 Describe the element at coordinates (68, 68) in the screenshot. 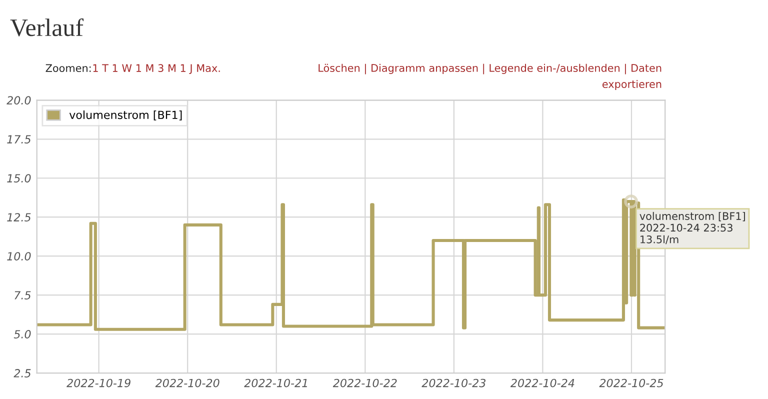

I see `text: Zoomen:` at that location.